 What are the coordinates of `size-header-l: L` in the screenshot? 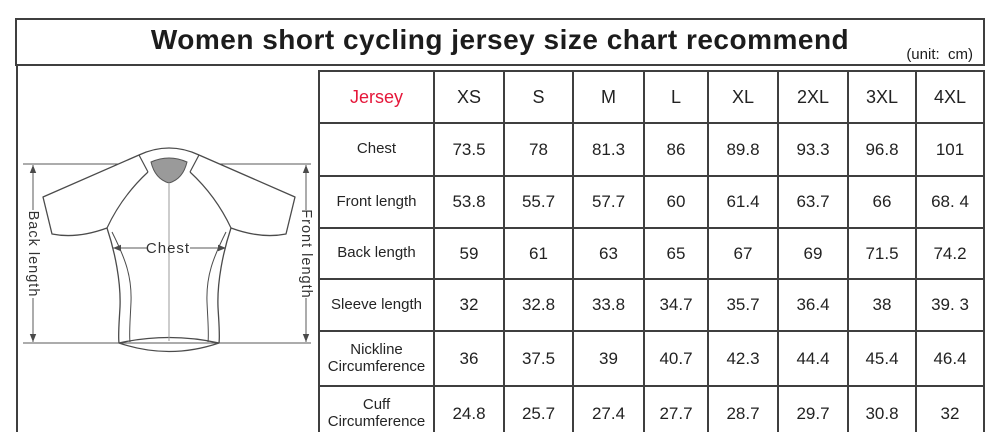 It's located at (676, 97).